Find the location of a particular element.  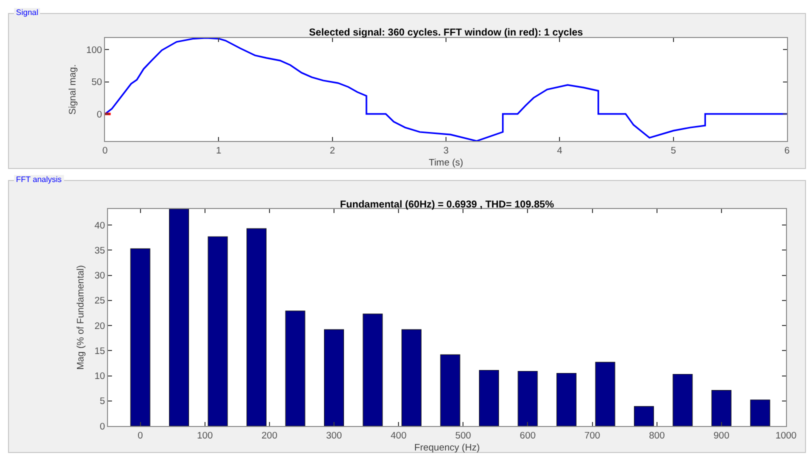

x-tick-label: 700 is located at coordinates (592, 436).